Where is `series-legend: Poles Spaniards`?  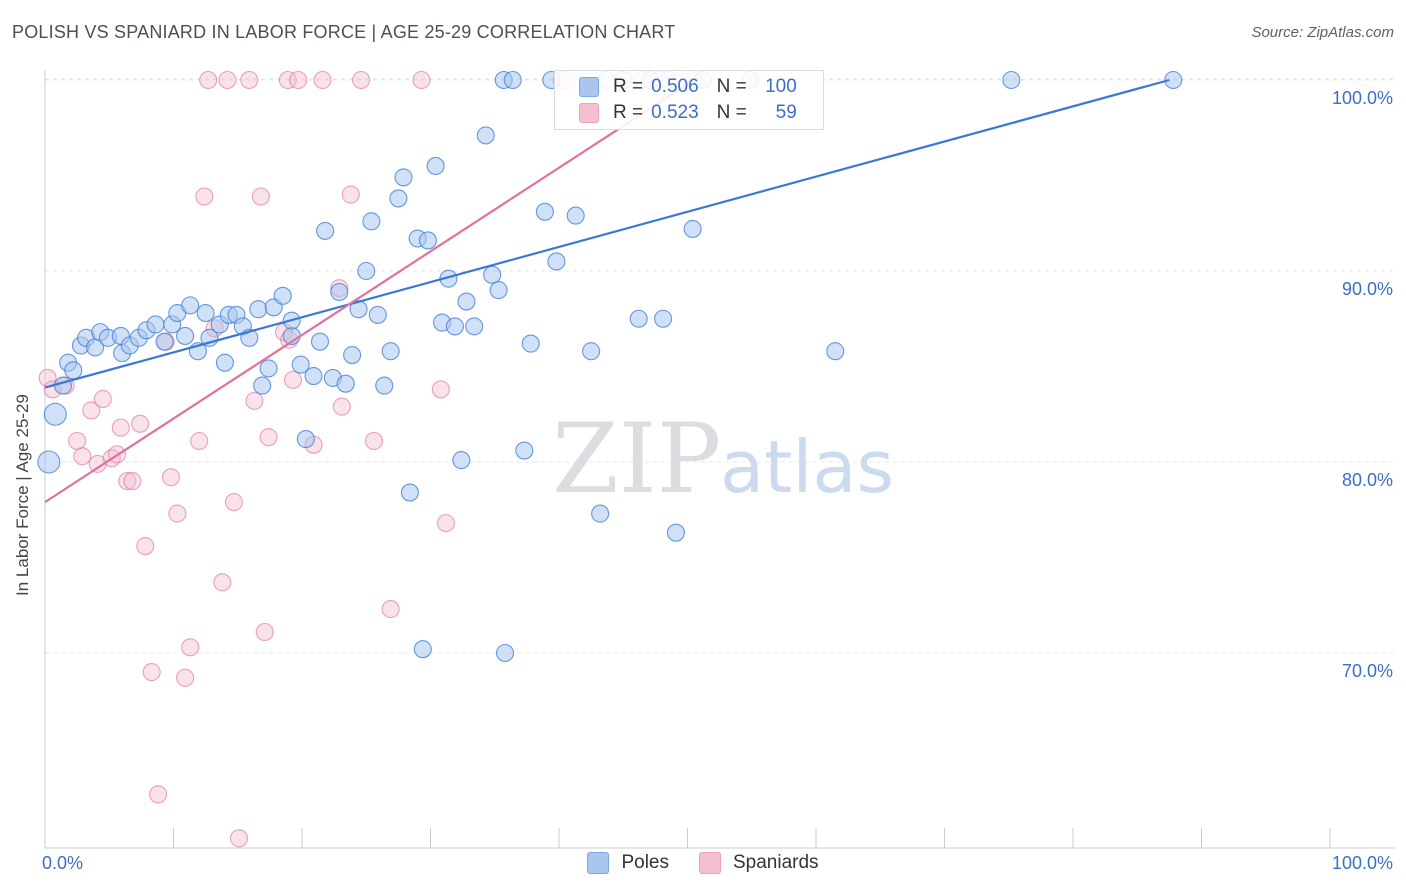 series-legend: Poles Spaniards is located at coordinates (703, 863).